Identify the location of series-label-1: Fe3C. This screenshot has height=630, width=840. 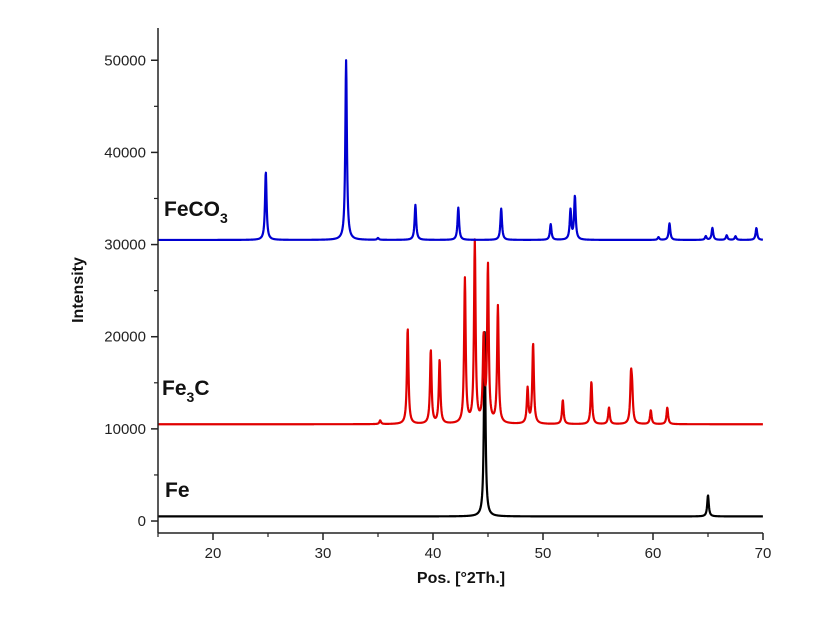
(185, 391).